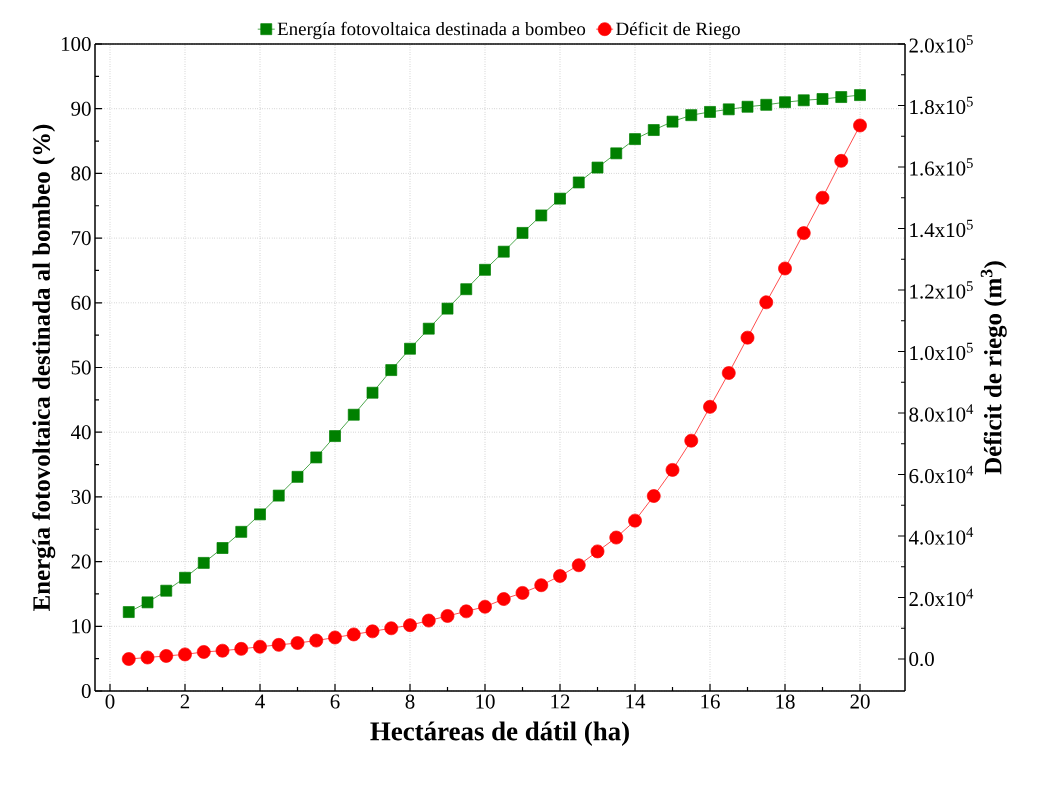 The width and height of the screenshot is (1050, 791). I want to click on y2-tick-label: 1.6x10$^{5}$, so click(941, 167).